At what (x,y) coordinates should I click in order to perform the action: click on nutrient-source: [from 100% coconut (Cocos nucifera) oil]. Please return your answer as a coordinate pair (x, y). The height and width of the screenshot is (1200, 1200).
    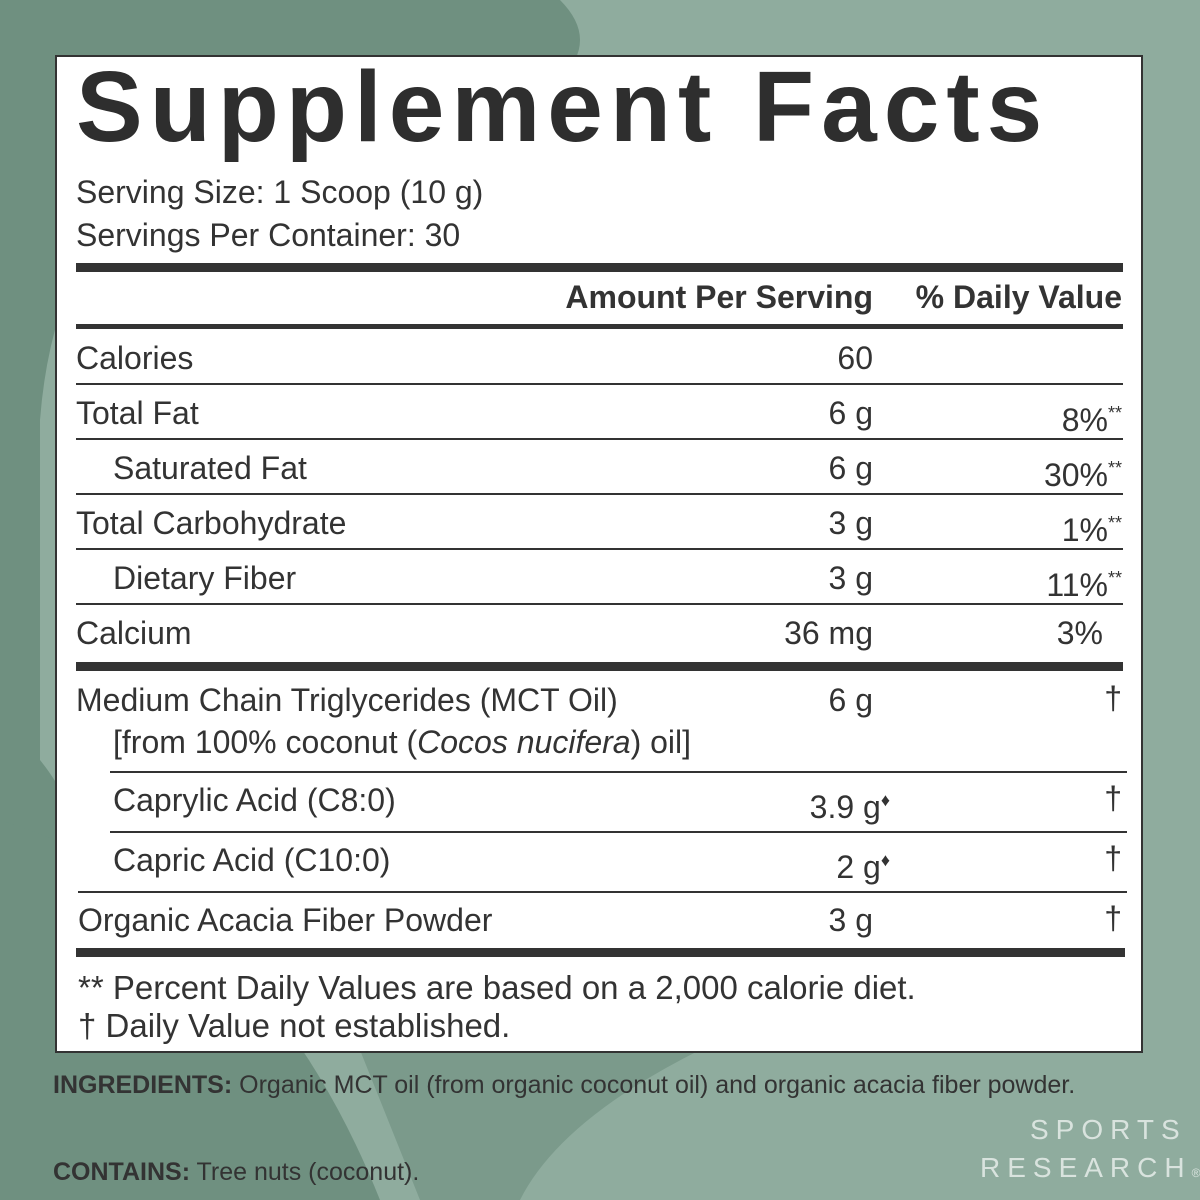
    Looking at the image, I should click on (402, 742).